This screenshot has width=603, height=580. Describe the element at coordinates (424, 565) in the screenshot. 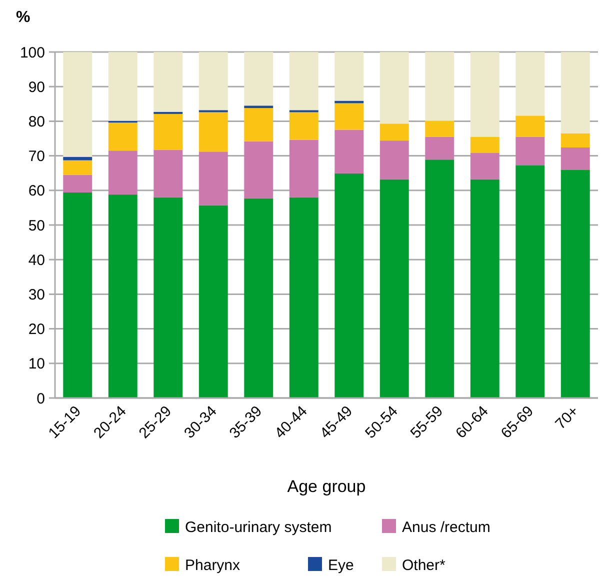

I see `legend-label: Other*` at that location.